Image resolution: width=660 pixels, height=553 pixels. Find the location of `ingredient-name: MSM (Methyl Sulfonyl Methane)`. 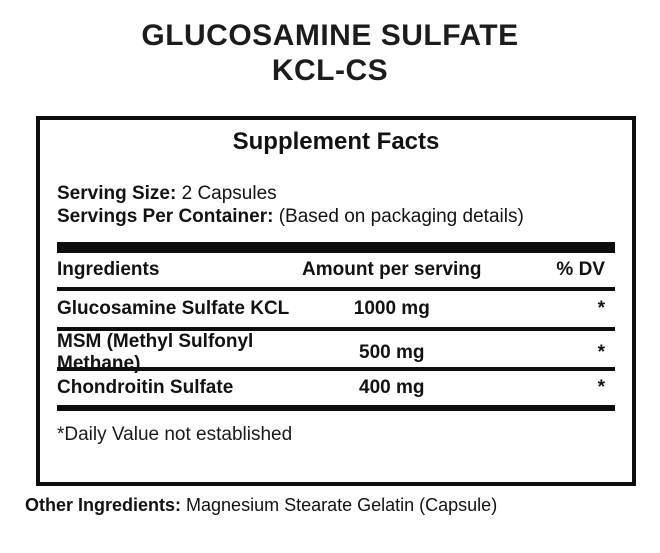

ingredient-name: MSM (Methyl Sulfonyl Methane) is located at coordinates (155, 352).